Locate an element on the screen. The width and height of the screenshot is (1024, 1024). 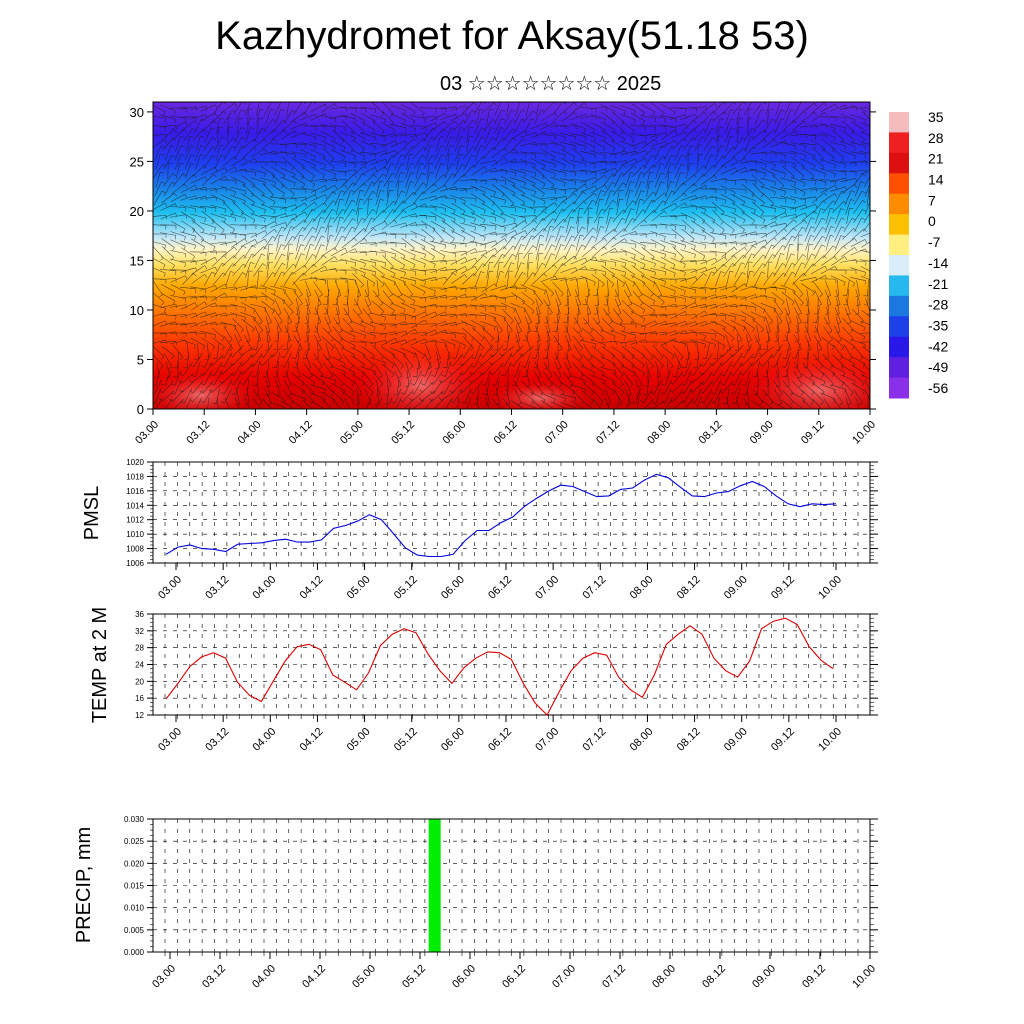
pmsl-grid is located at coordinates (511, 514).